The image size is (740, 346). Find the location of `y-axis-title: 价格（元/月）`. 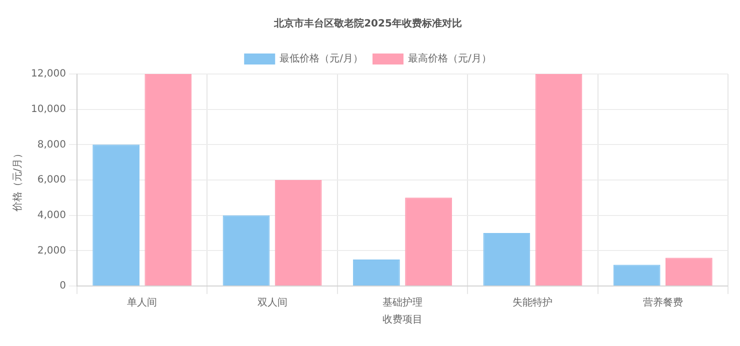

y-axis-title: 价格（元/月） is located at coordinates (18, 180).